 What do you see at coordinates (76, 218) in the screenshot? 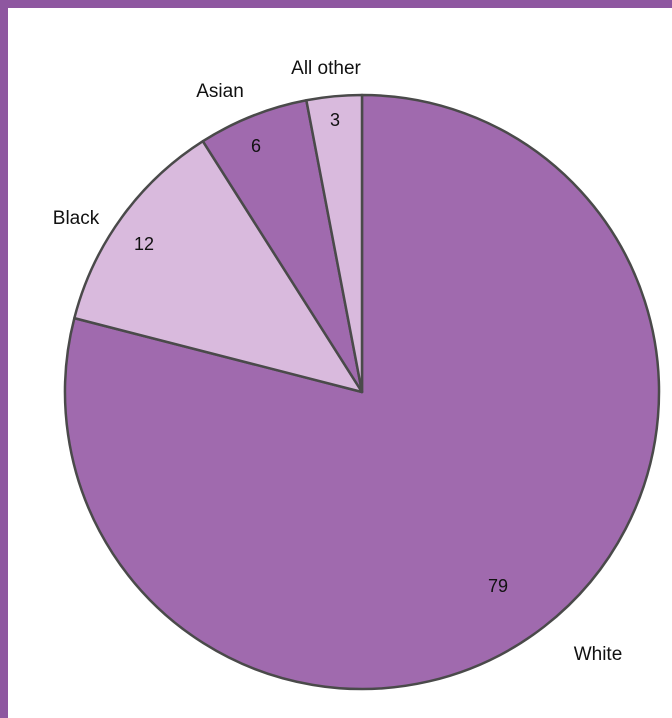
I see `category-label-black: Black` at bounding box center [76, 218].